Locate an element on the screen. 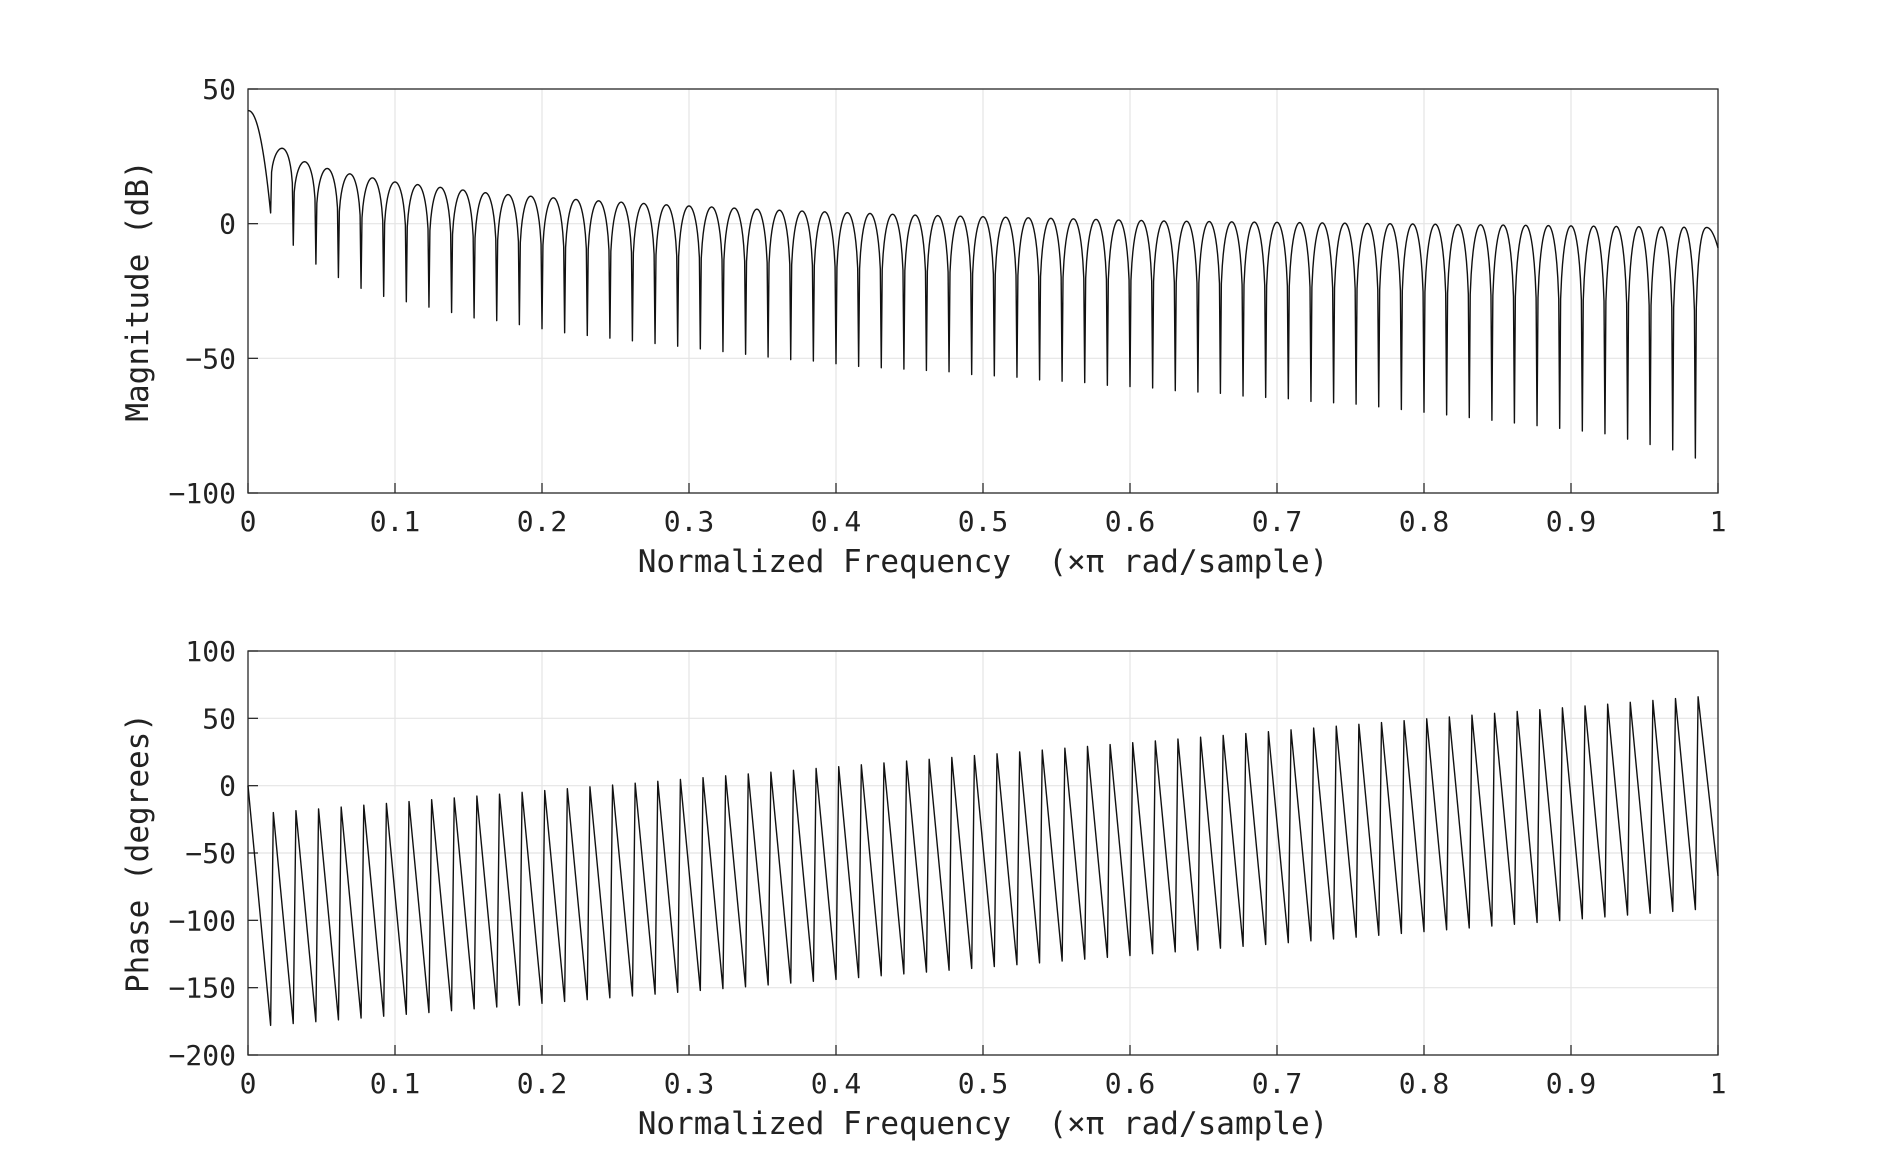 The image size is (1882, 1176). phase-ytick-label: −100 is located at coordinates (202, 920).